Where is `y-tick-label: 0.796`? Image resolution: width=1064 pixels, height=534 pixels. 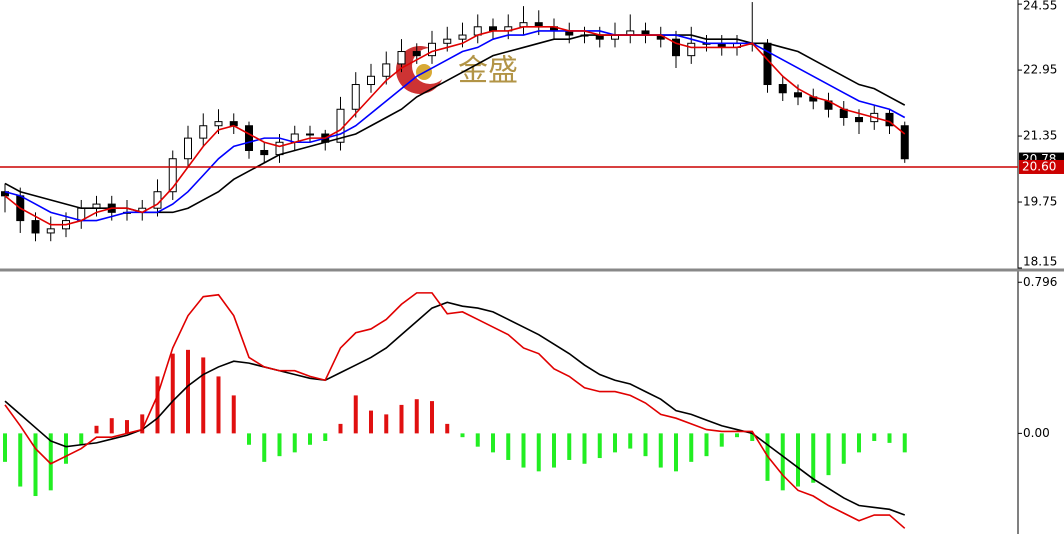 y-tick-label: 0.796 is located at coordinates (1040, 282).